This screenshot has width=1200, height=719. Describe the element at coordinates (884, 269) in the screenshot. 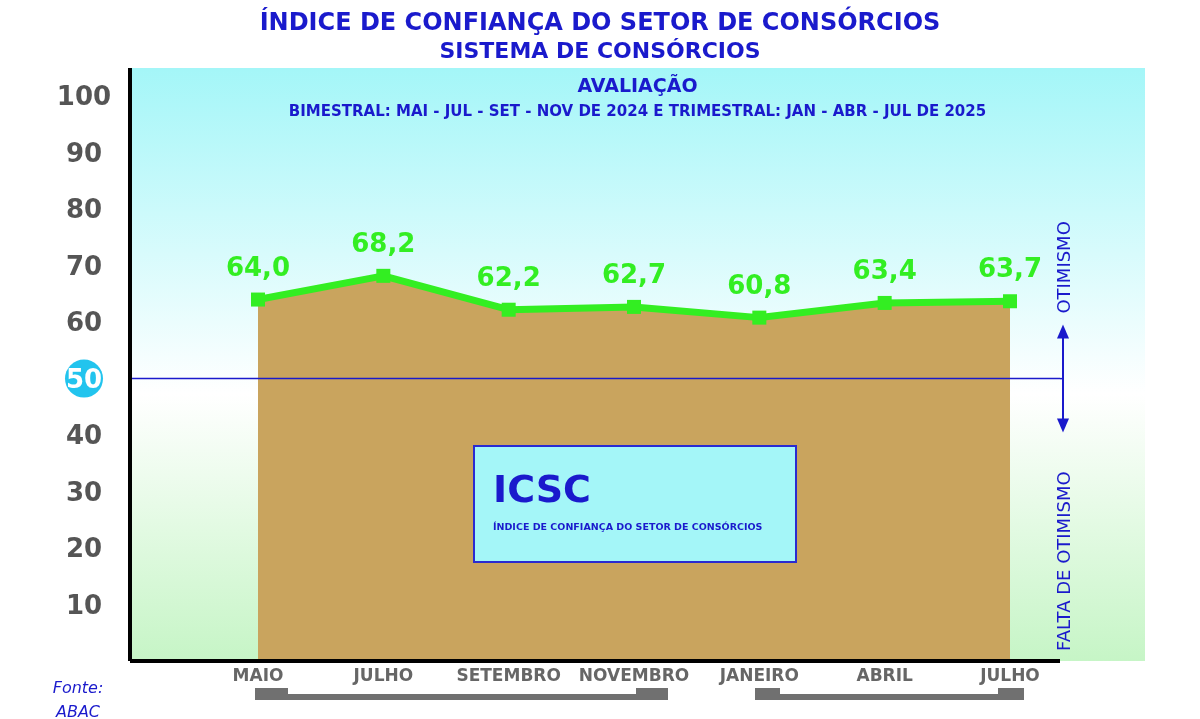

I see `data-label: 63,4` at that location.